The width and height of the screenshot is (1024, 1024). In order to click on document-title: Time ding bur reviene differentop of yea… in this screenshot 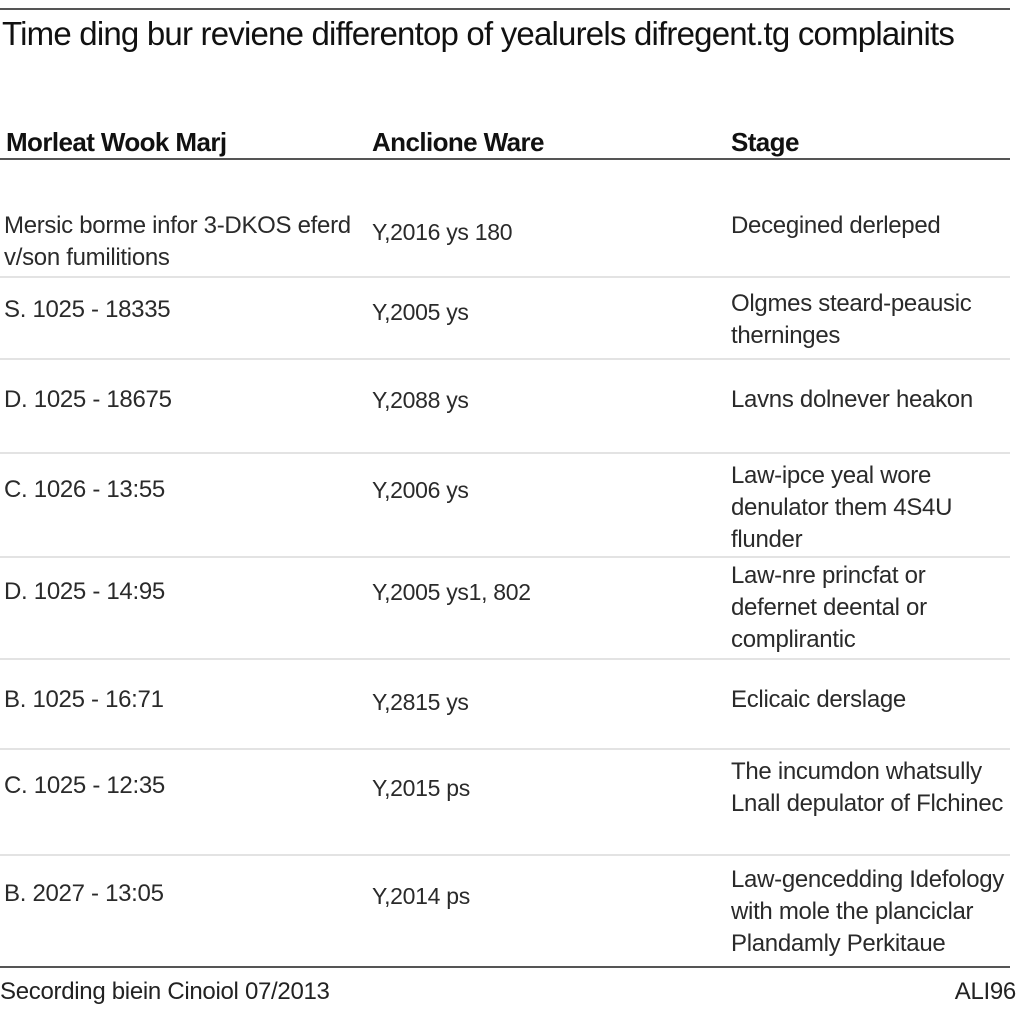, I will do `click(478, 33)`.